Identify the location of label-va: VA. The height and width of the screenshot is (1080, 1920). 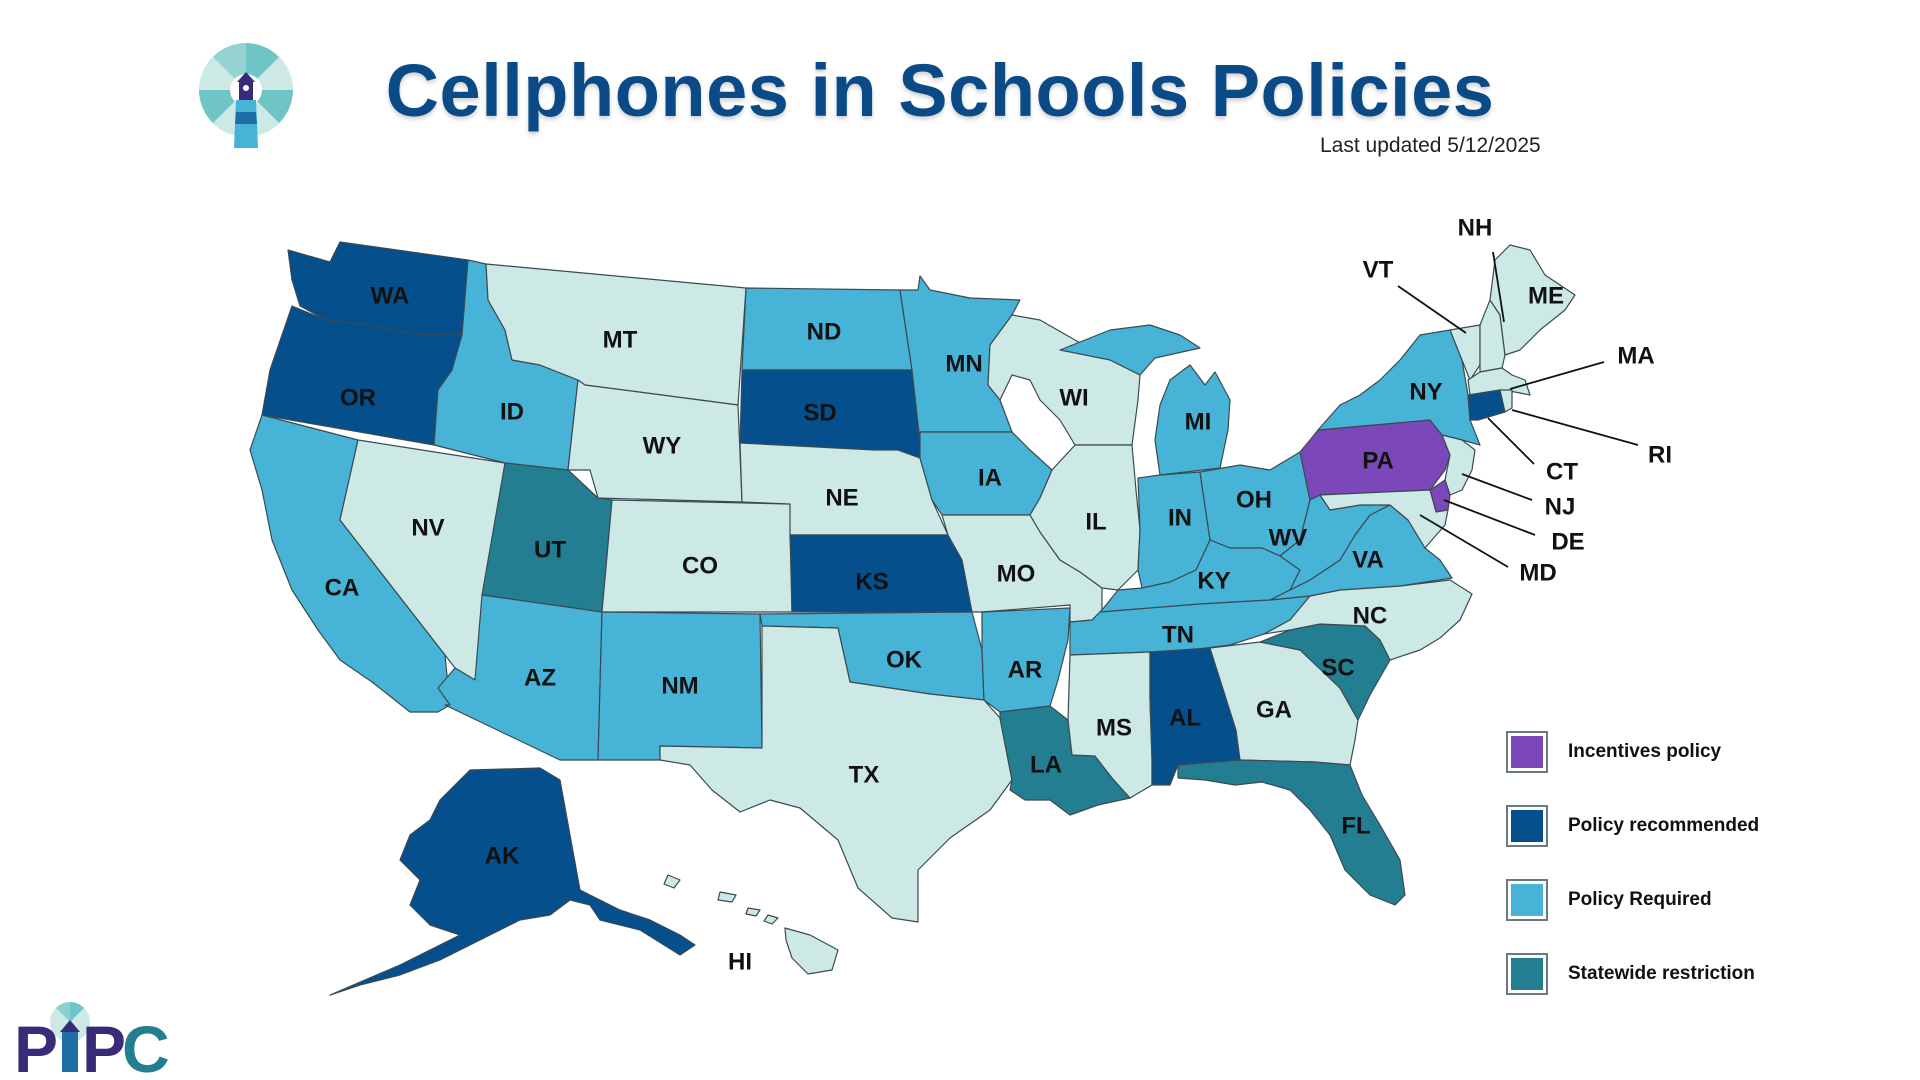
(1368, 560).